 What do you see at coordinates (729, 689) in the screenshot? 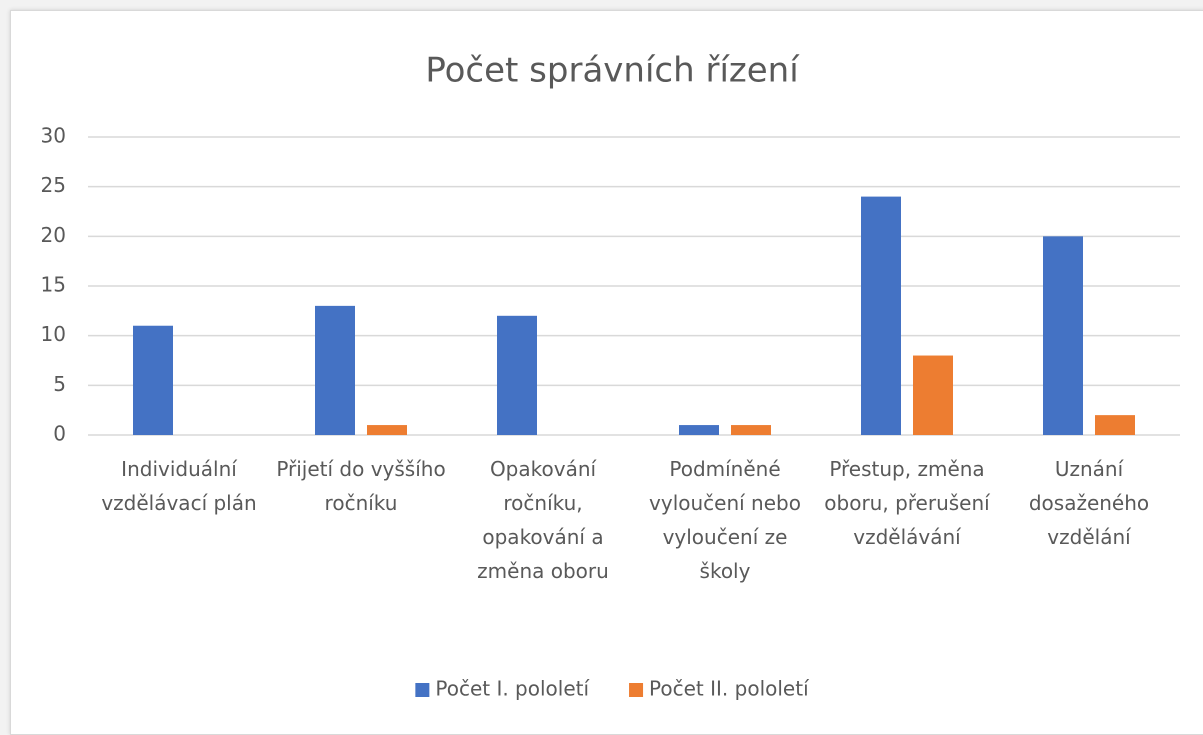
I see `legend-label: Počet II. pololetí` at bounding box center [729, 689].